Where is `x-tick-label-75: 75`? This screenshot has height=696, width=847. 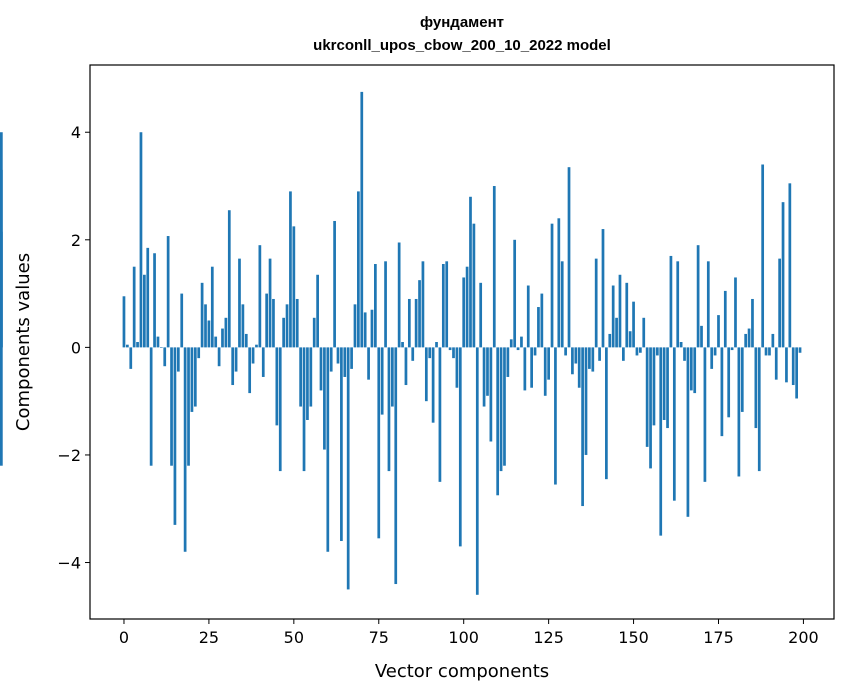 x-tick-label-75: 75 is located at coordinates (379, 637).